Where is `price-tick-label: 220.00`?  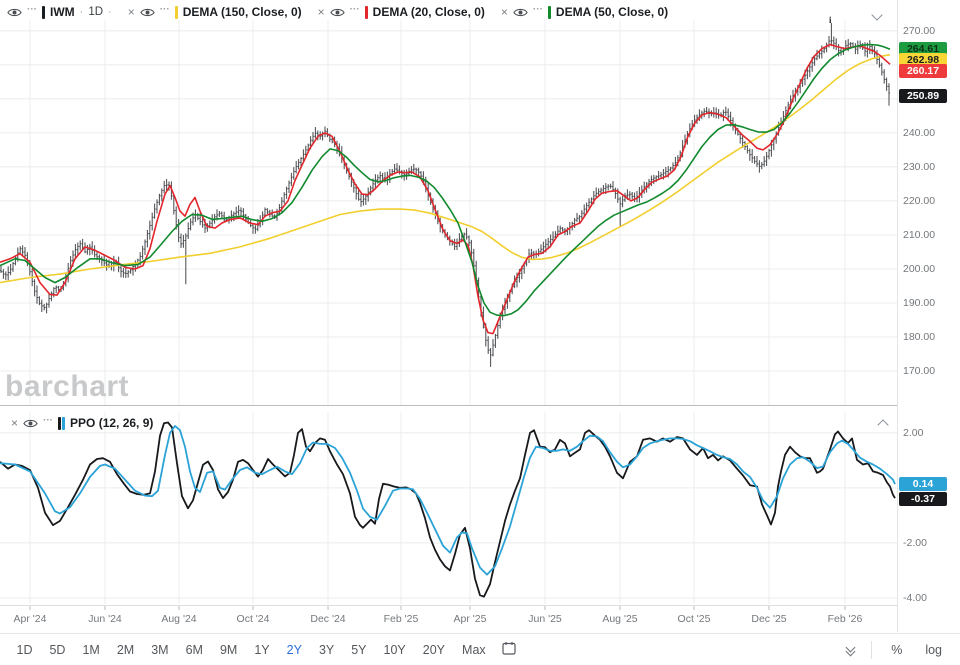 price-tick-label: 220.00 is located at coordinates (919, 200).